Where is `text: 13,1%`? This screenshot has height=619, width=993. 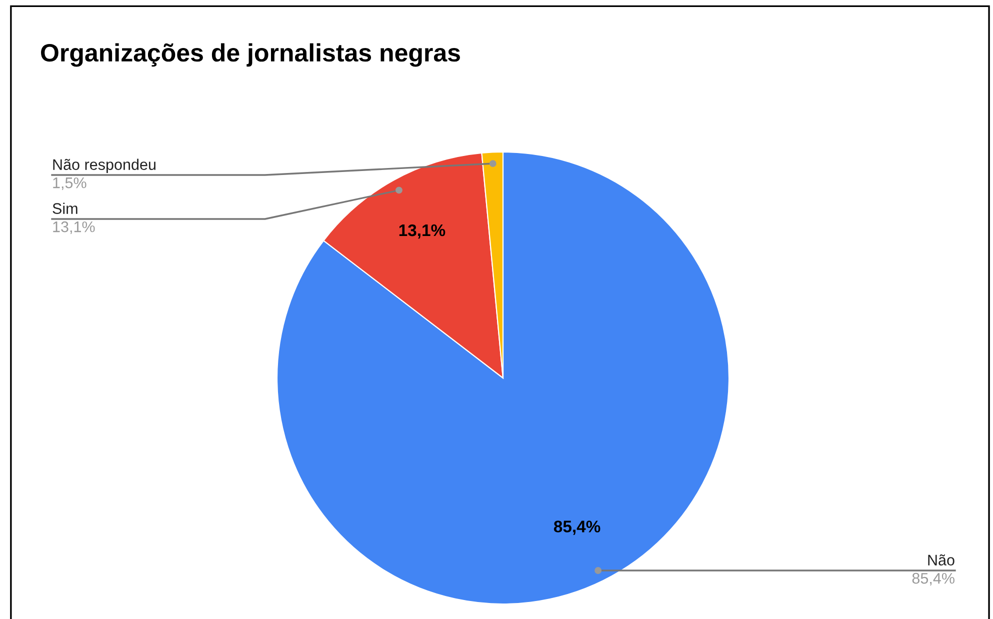
text: 13,1% is located at coordinates (74, 227).